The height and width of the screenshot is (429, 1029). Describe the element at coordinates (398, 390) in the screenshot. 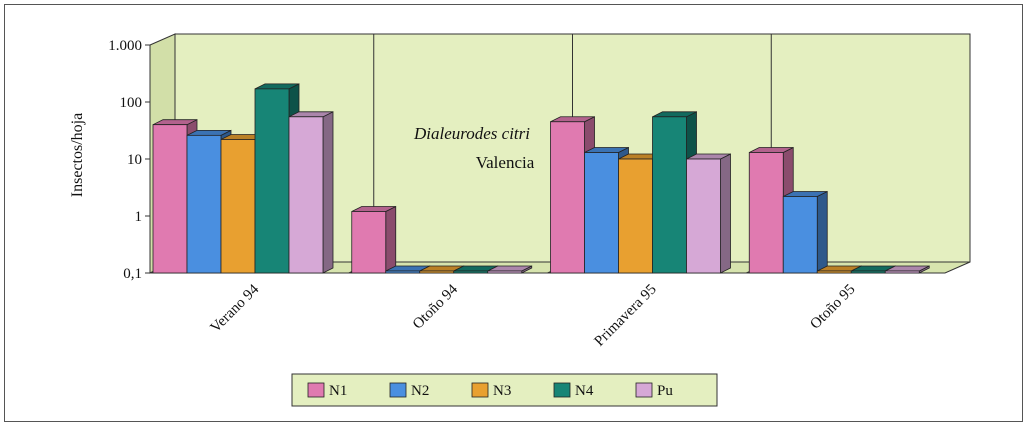

I see `legend-swatch-n2` at that location.